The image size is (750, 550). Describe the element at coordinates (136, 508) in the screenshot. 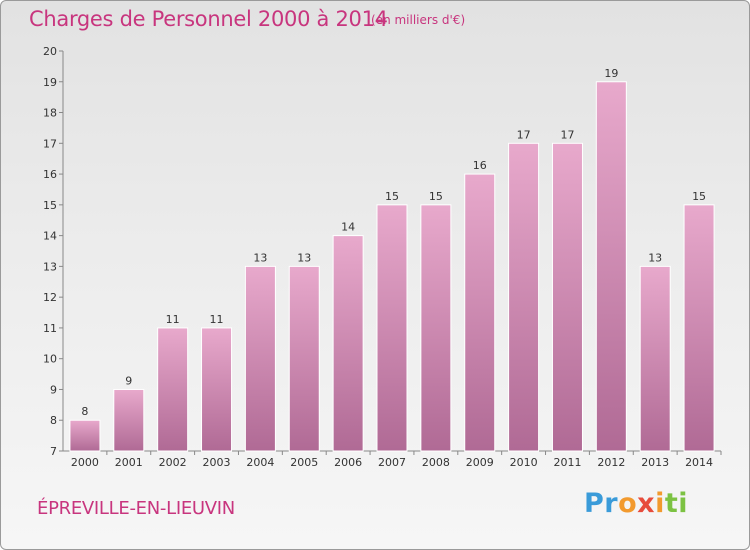

I see `commune-name: ÉPREVILLE-EN-LIEUVIN` at that location.